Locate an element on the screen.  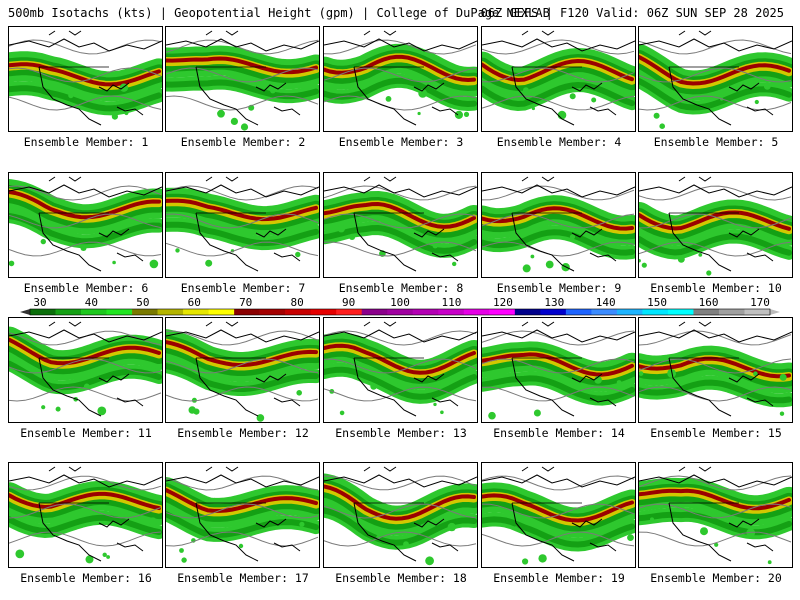
ensemble-member-label: Ensemble Member: 1 is located at coordinates (86, 142).